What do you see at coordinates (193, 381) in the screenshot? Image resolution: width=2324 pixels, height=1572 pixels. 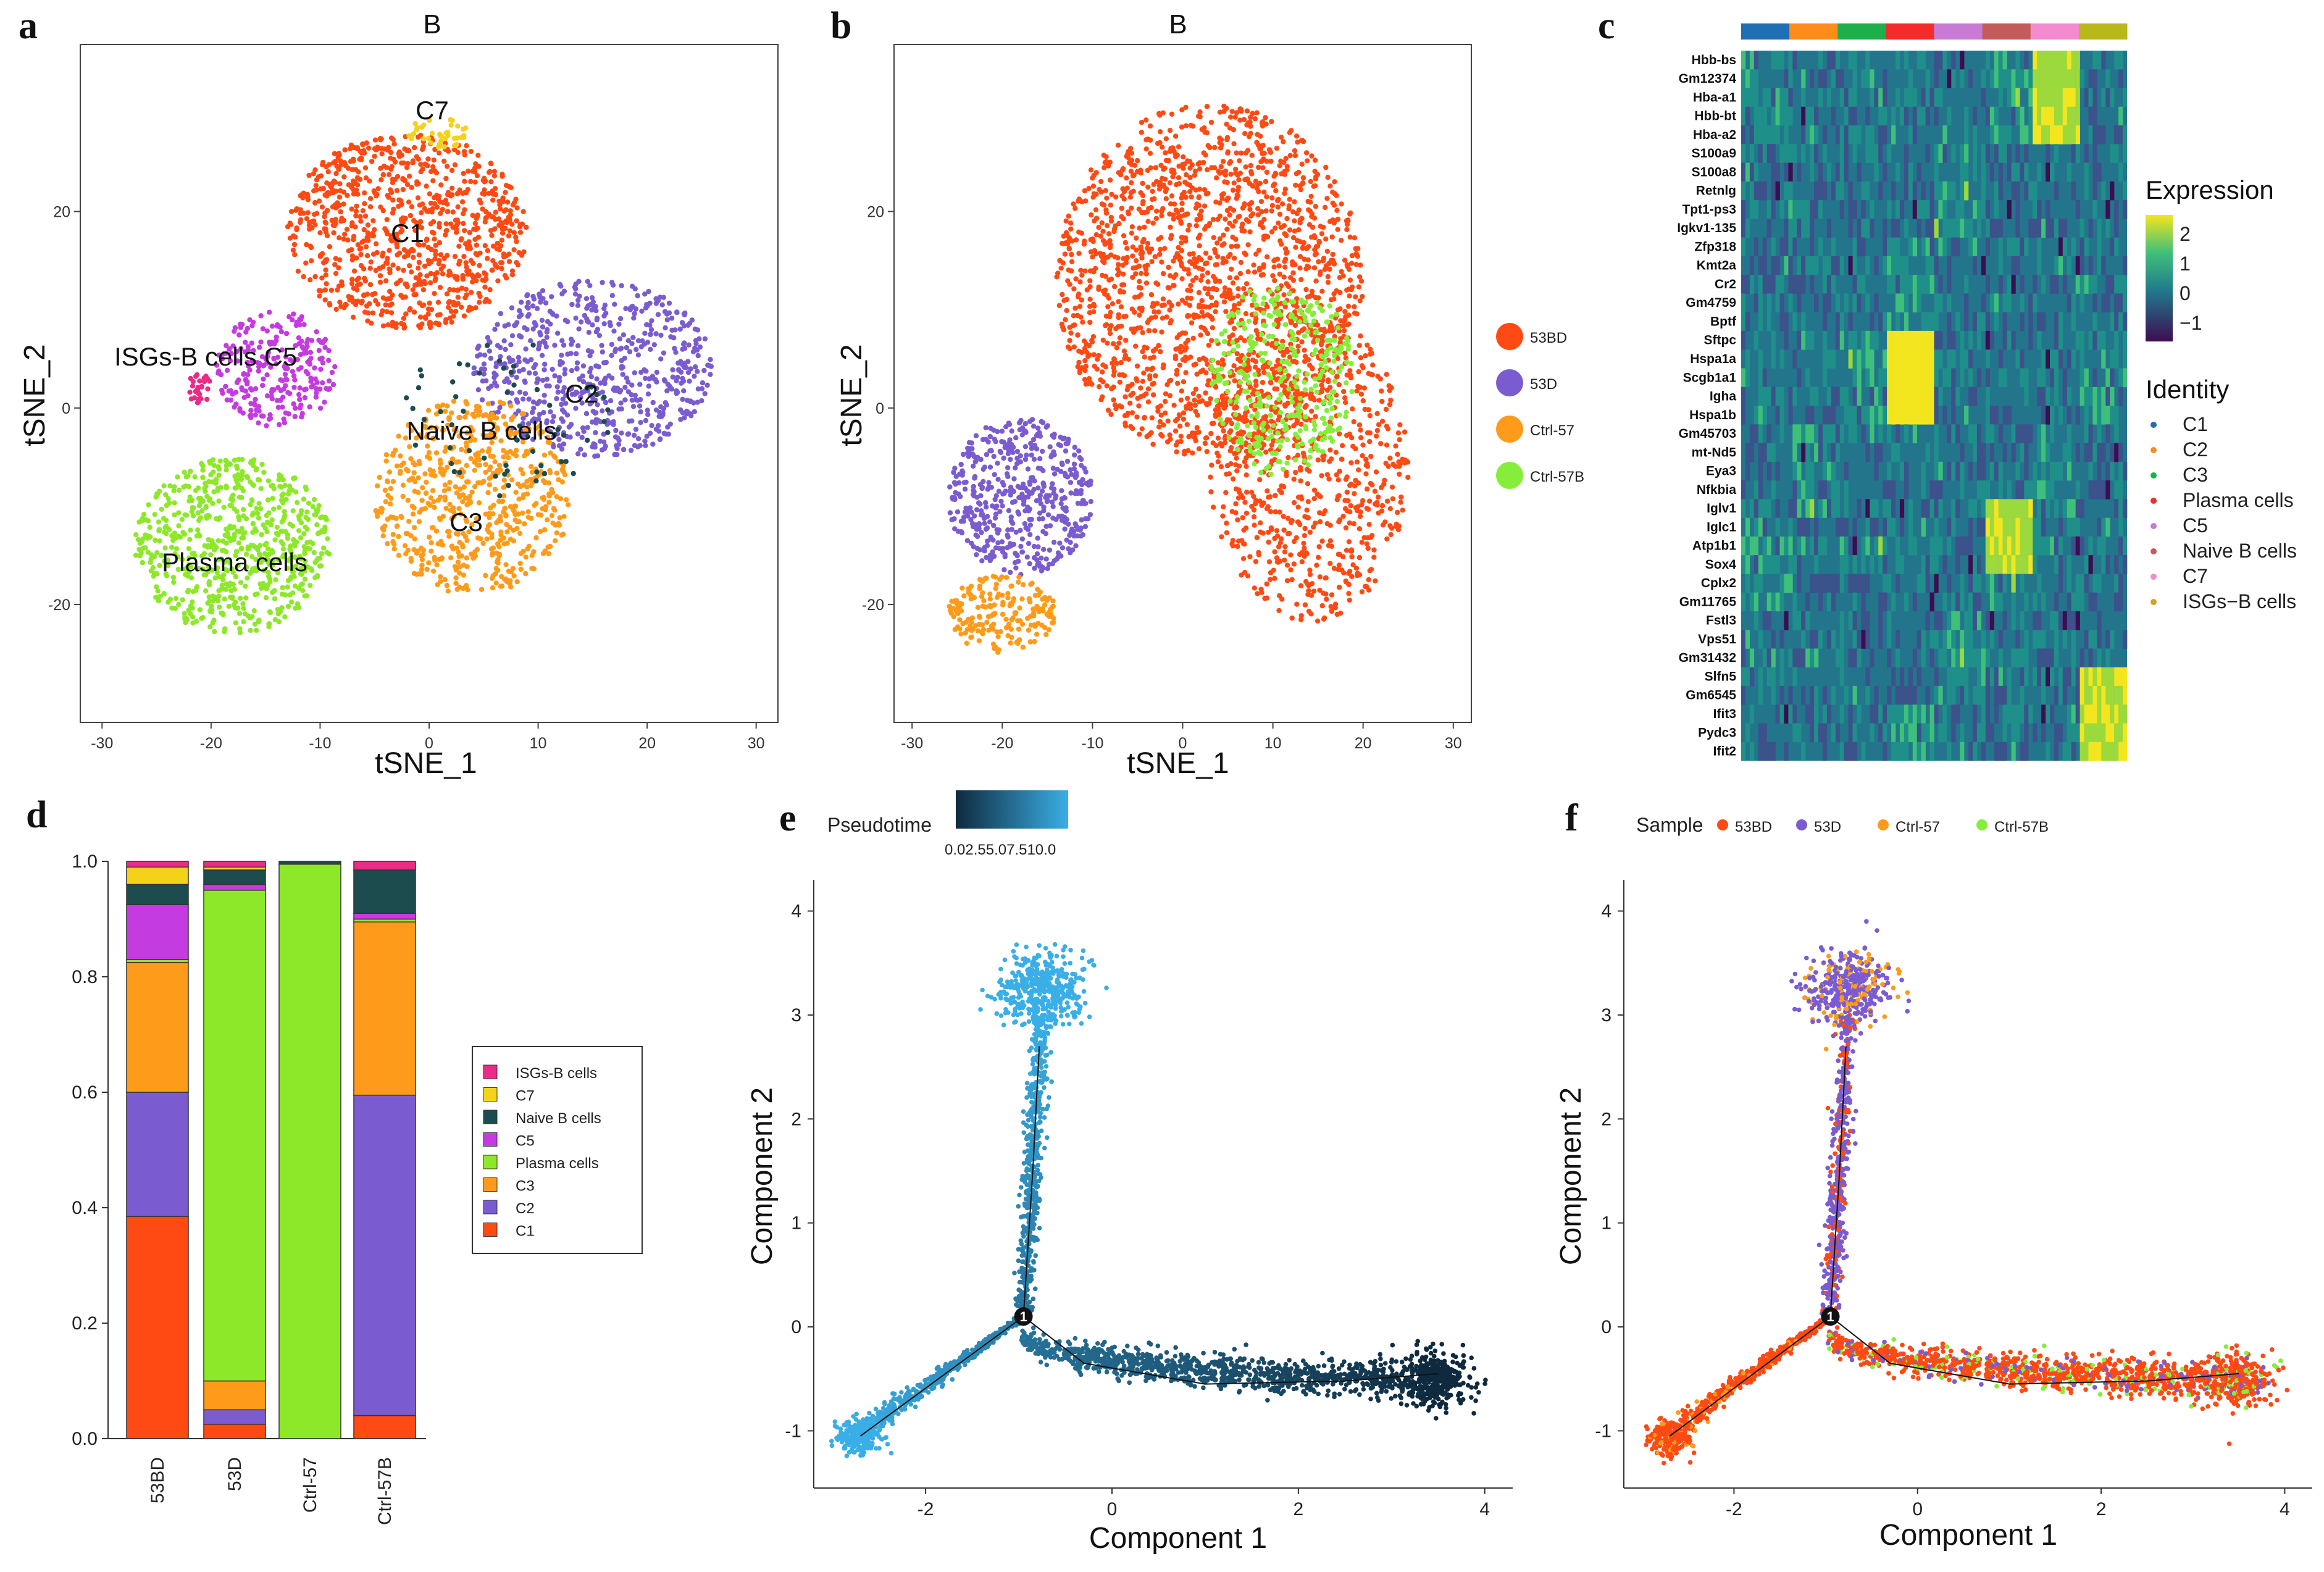 I see `point-isgs` at bounding box center [193, 381].